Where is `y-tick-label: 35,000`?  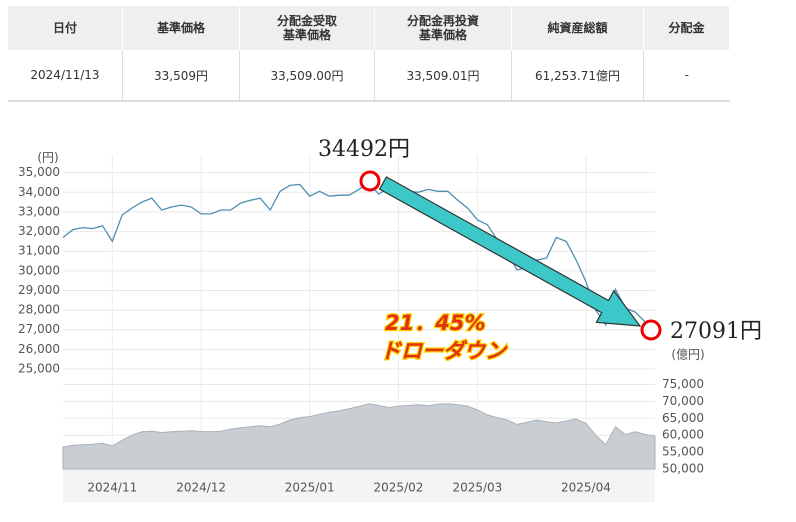
y-tick-label: 35,000 is located at coordinates (39, 172).